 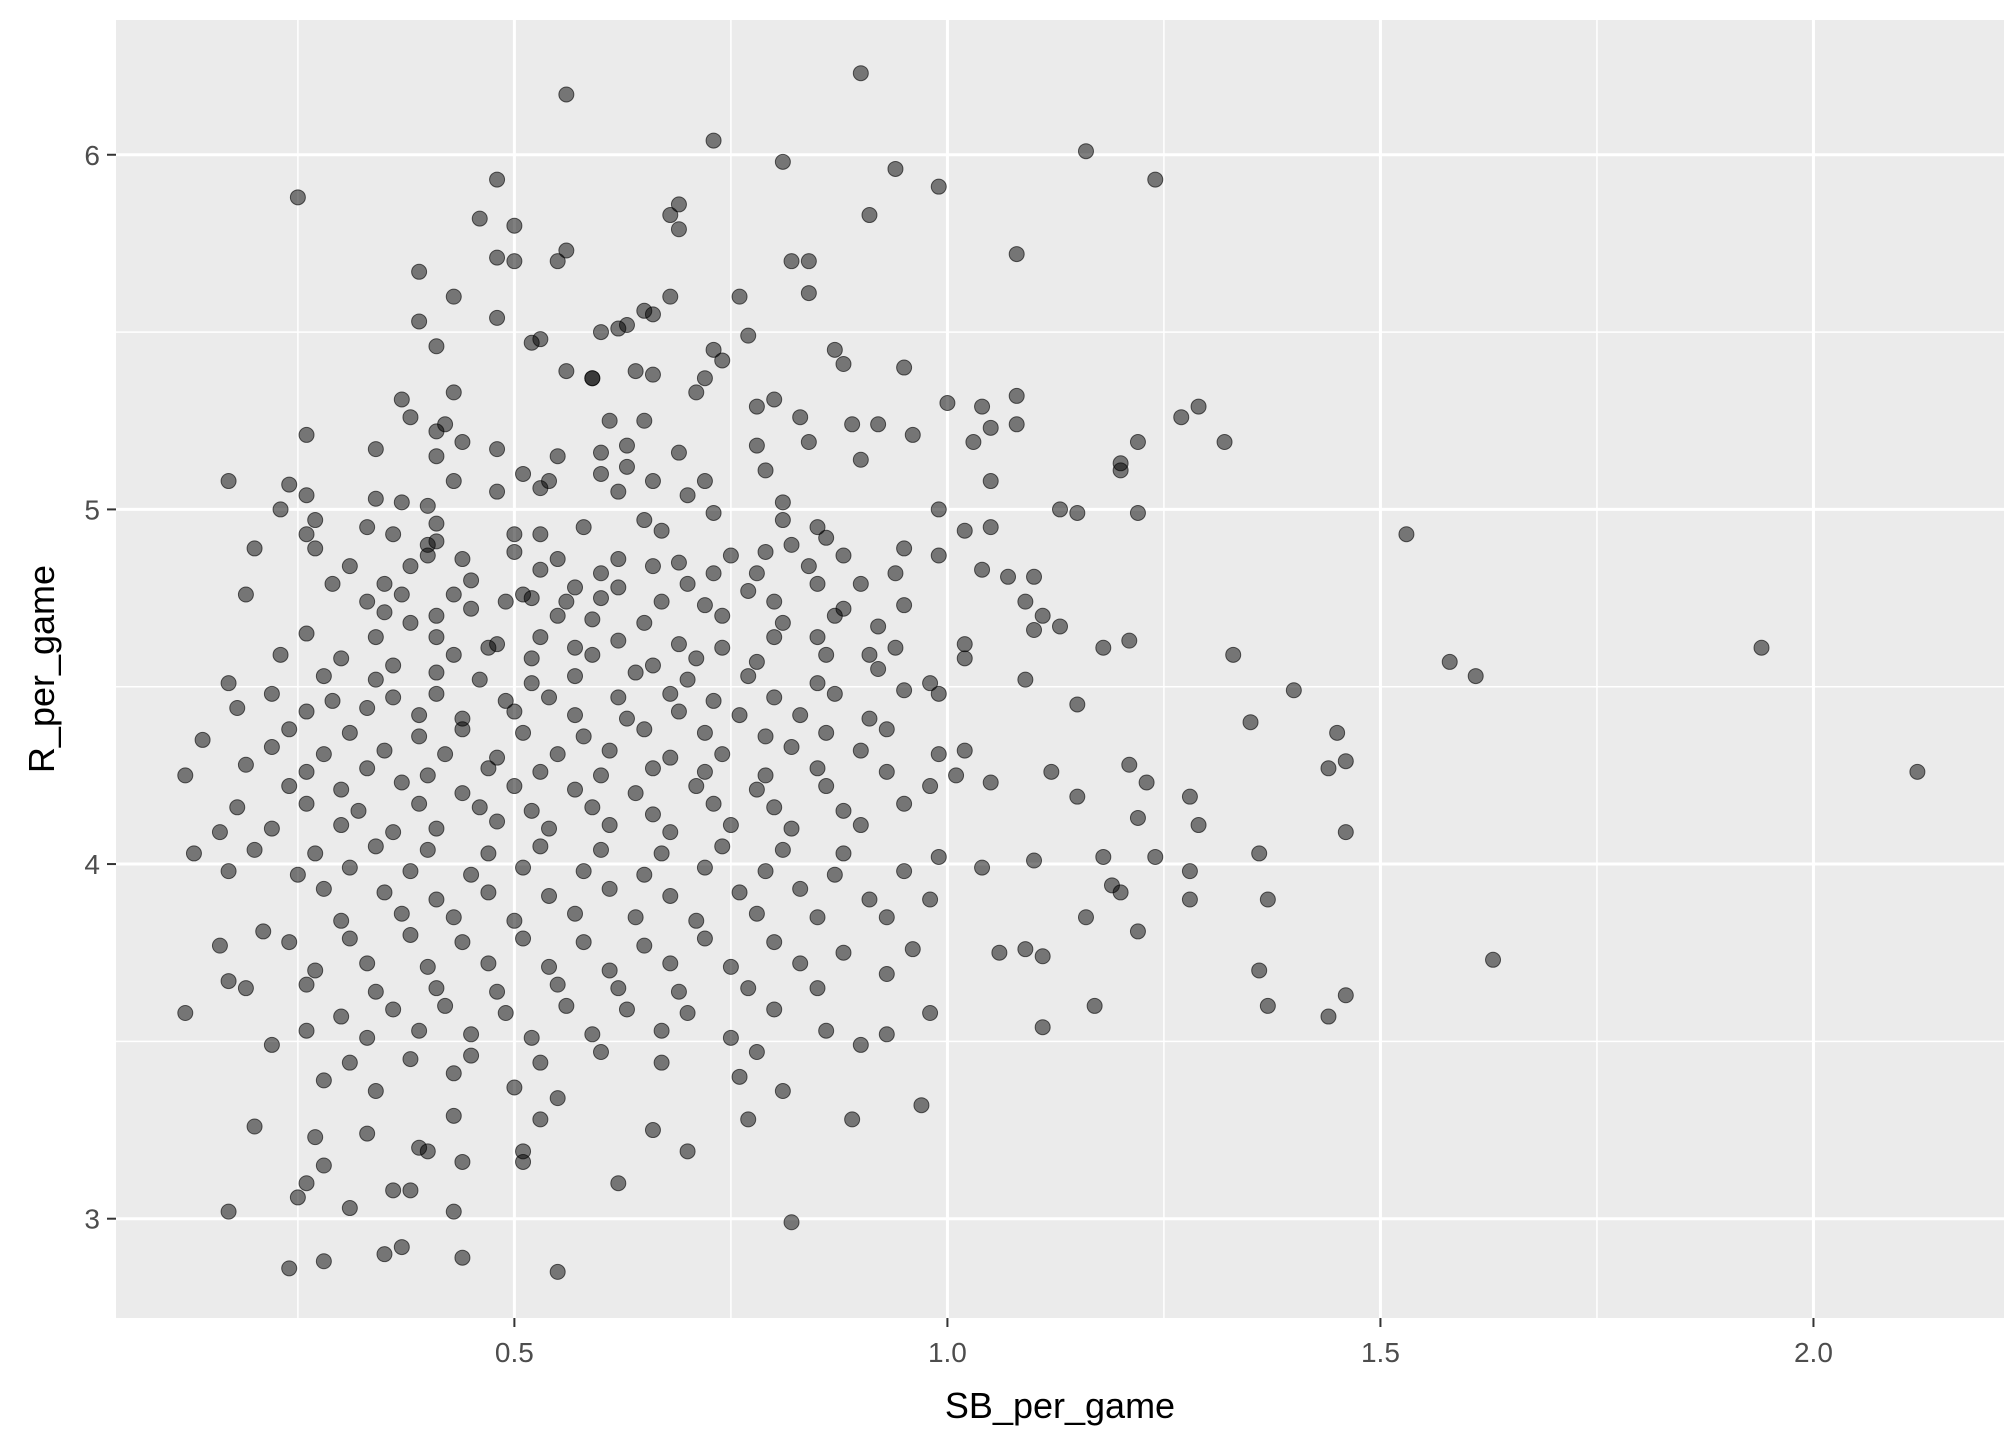 What do you see at coordinates (92, 864) in the screenshot?
I see `y-tick-label: 4` at bounding box center [92, 864].